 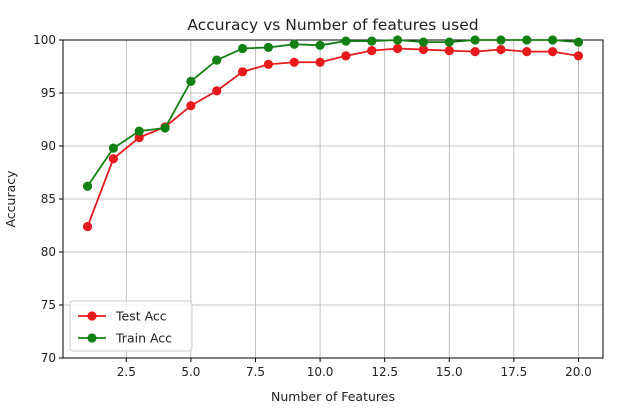 I want to click on legend-label: Train Acc, so click(x=143, y=338).